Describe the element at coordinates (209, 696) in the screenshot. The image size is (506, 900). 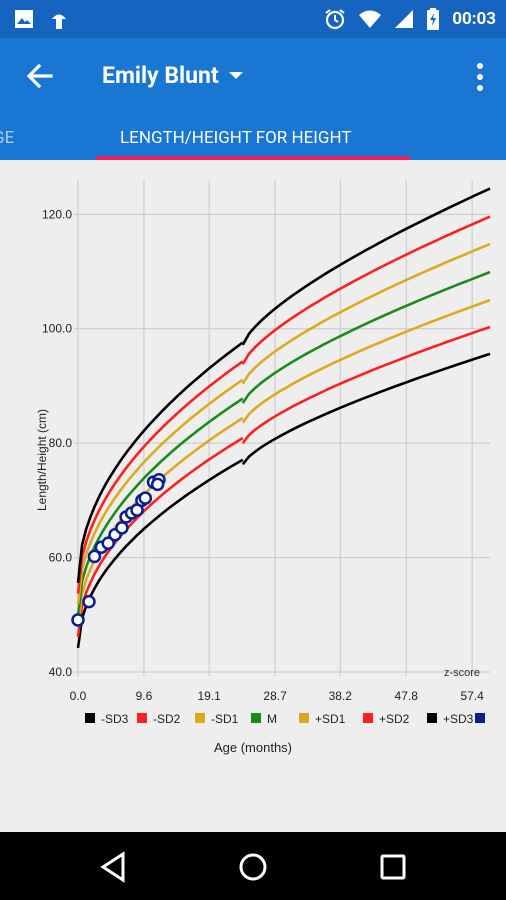
I see `x-tick-label: 19.1` at that location.